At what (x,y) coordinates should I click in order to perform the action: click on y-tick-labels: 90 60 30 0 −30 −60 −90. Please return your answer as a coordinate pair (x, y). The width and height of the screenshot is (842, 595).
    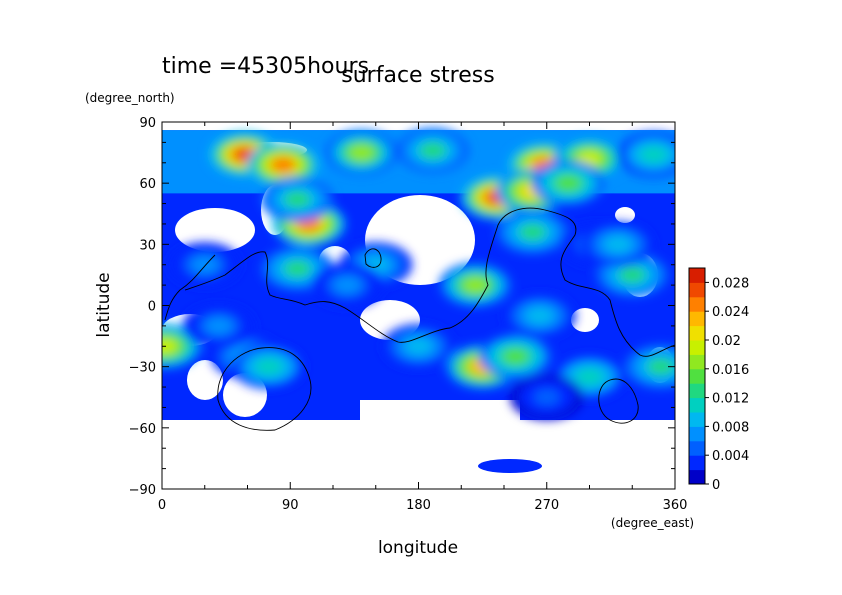
    Looking at the image, I should click on (142, 307).